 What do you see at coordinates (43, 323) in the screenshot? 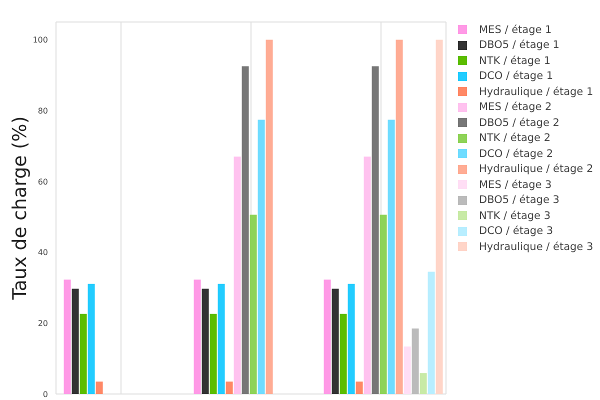
I see `y-tick-label: 20` at bounding box center [43, 323].